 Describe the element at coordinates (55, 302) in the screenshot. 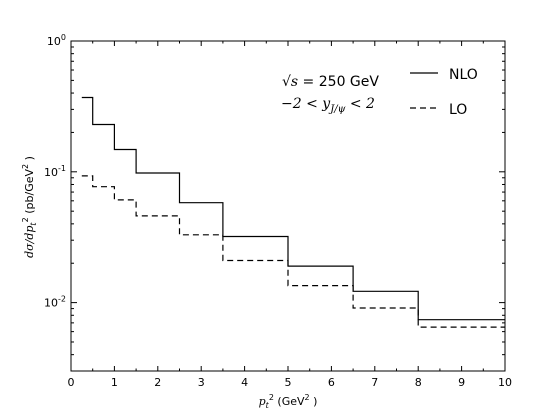

I see `y-tick-label: 10⁻²` at that location.